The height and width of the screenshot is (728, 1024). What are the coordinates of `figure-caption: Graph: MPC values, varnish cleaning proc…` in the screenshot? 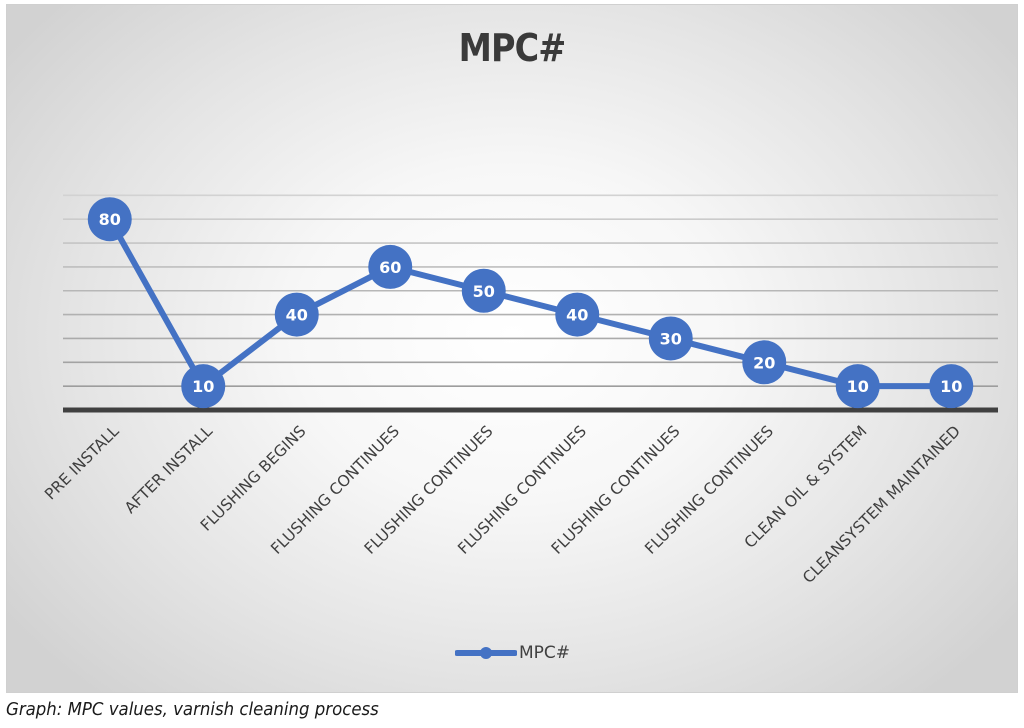 It's located at (192, 709).